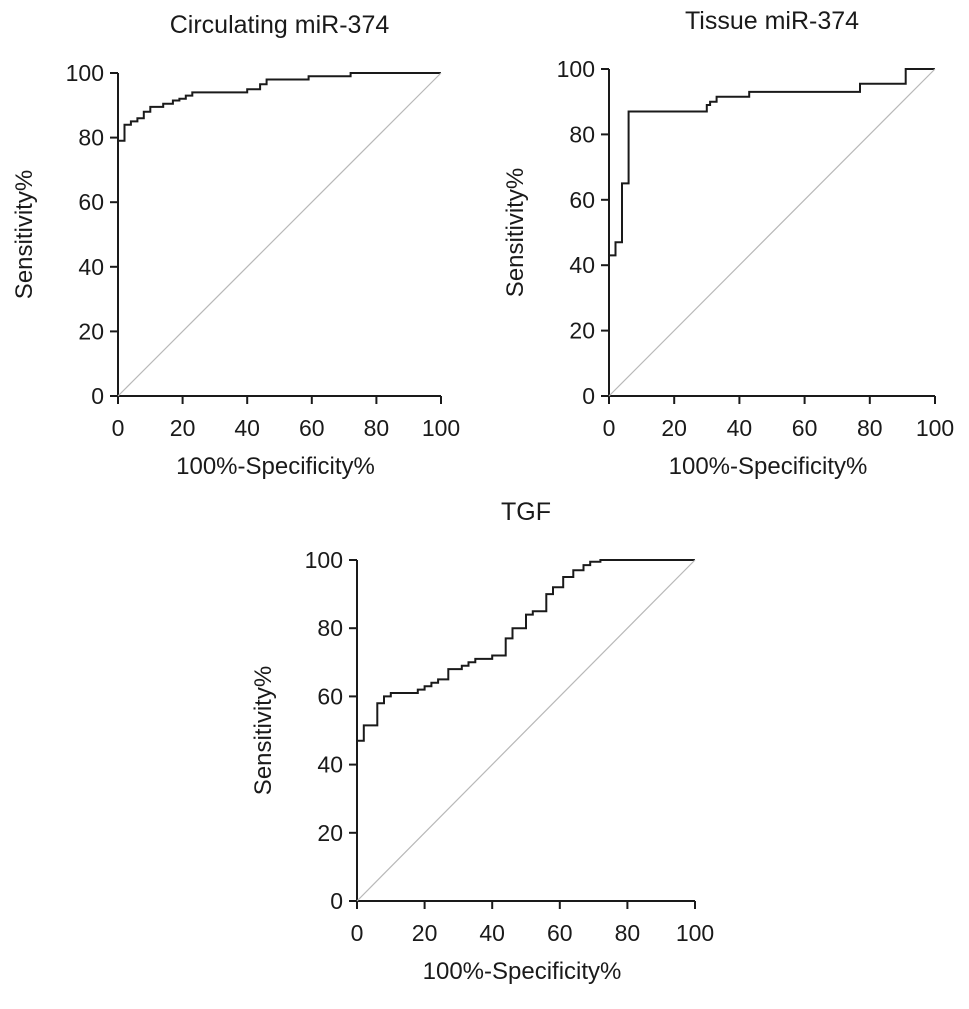 This screenshot has height=1009, width=969. Describe the element at coordinates (280, 25) in the screenshot. I see `chart-title: Circulating miR-374` at that location.